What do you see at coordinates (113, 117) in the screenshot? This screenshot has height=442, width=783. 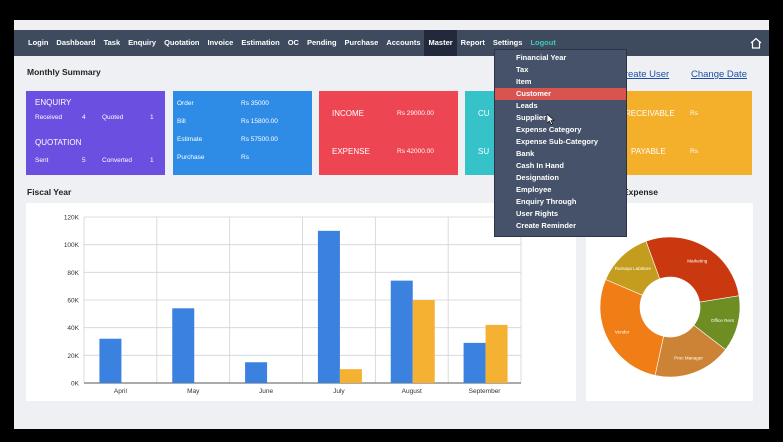 I see `quoted-label: Quoted` at bounding box center [113, 117].